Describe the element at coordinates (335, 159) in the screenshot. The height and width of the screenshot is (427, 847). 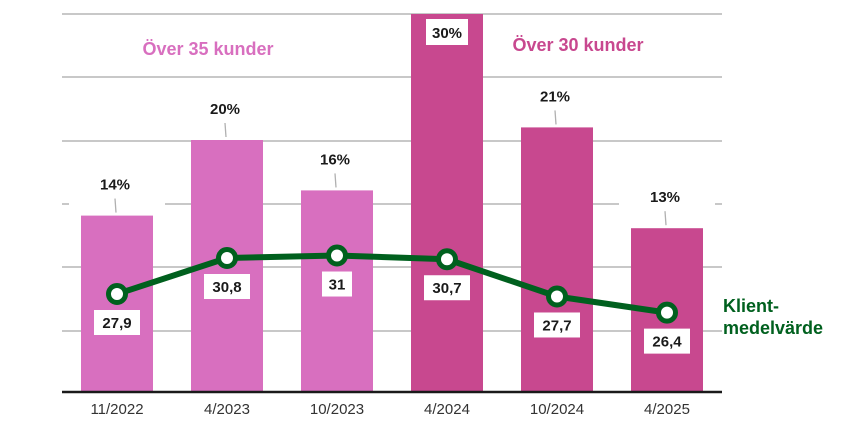
I see `bar-value-label: 16%` at that location.